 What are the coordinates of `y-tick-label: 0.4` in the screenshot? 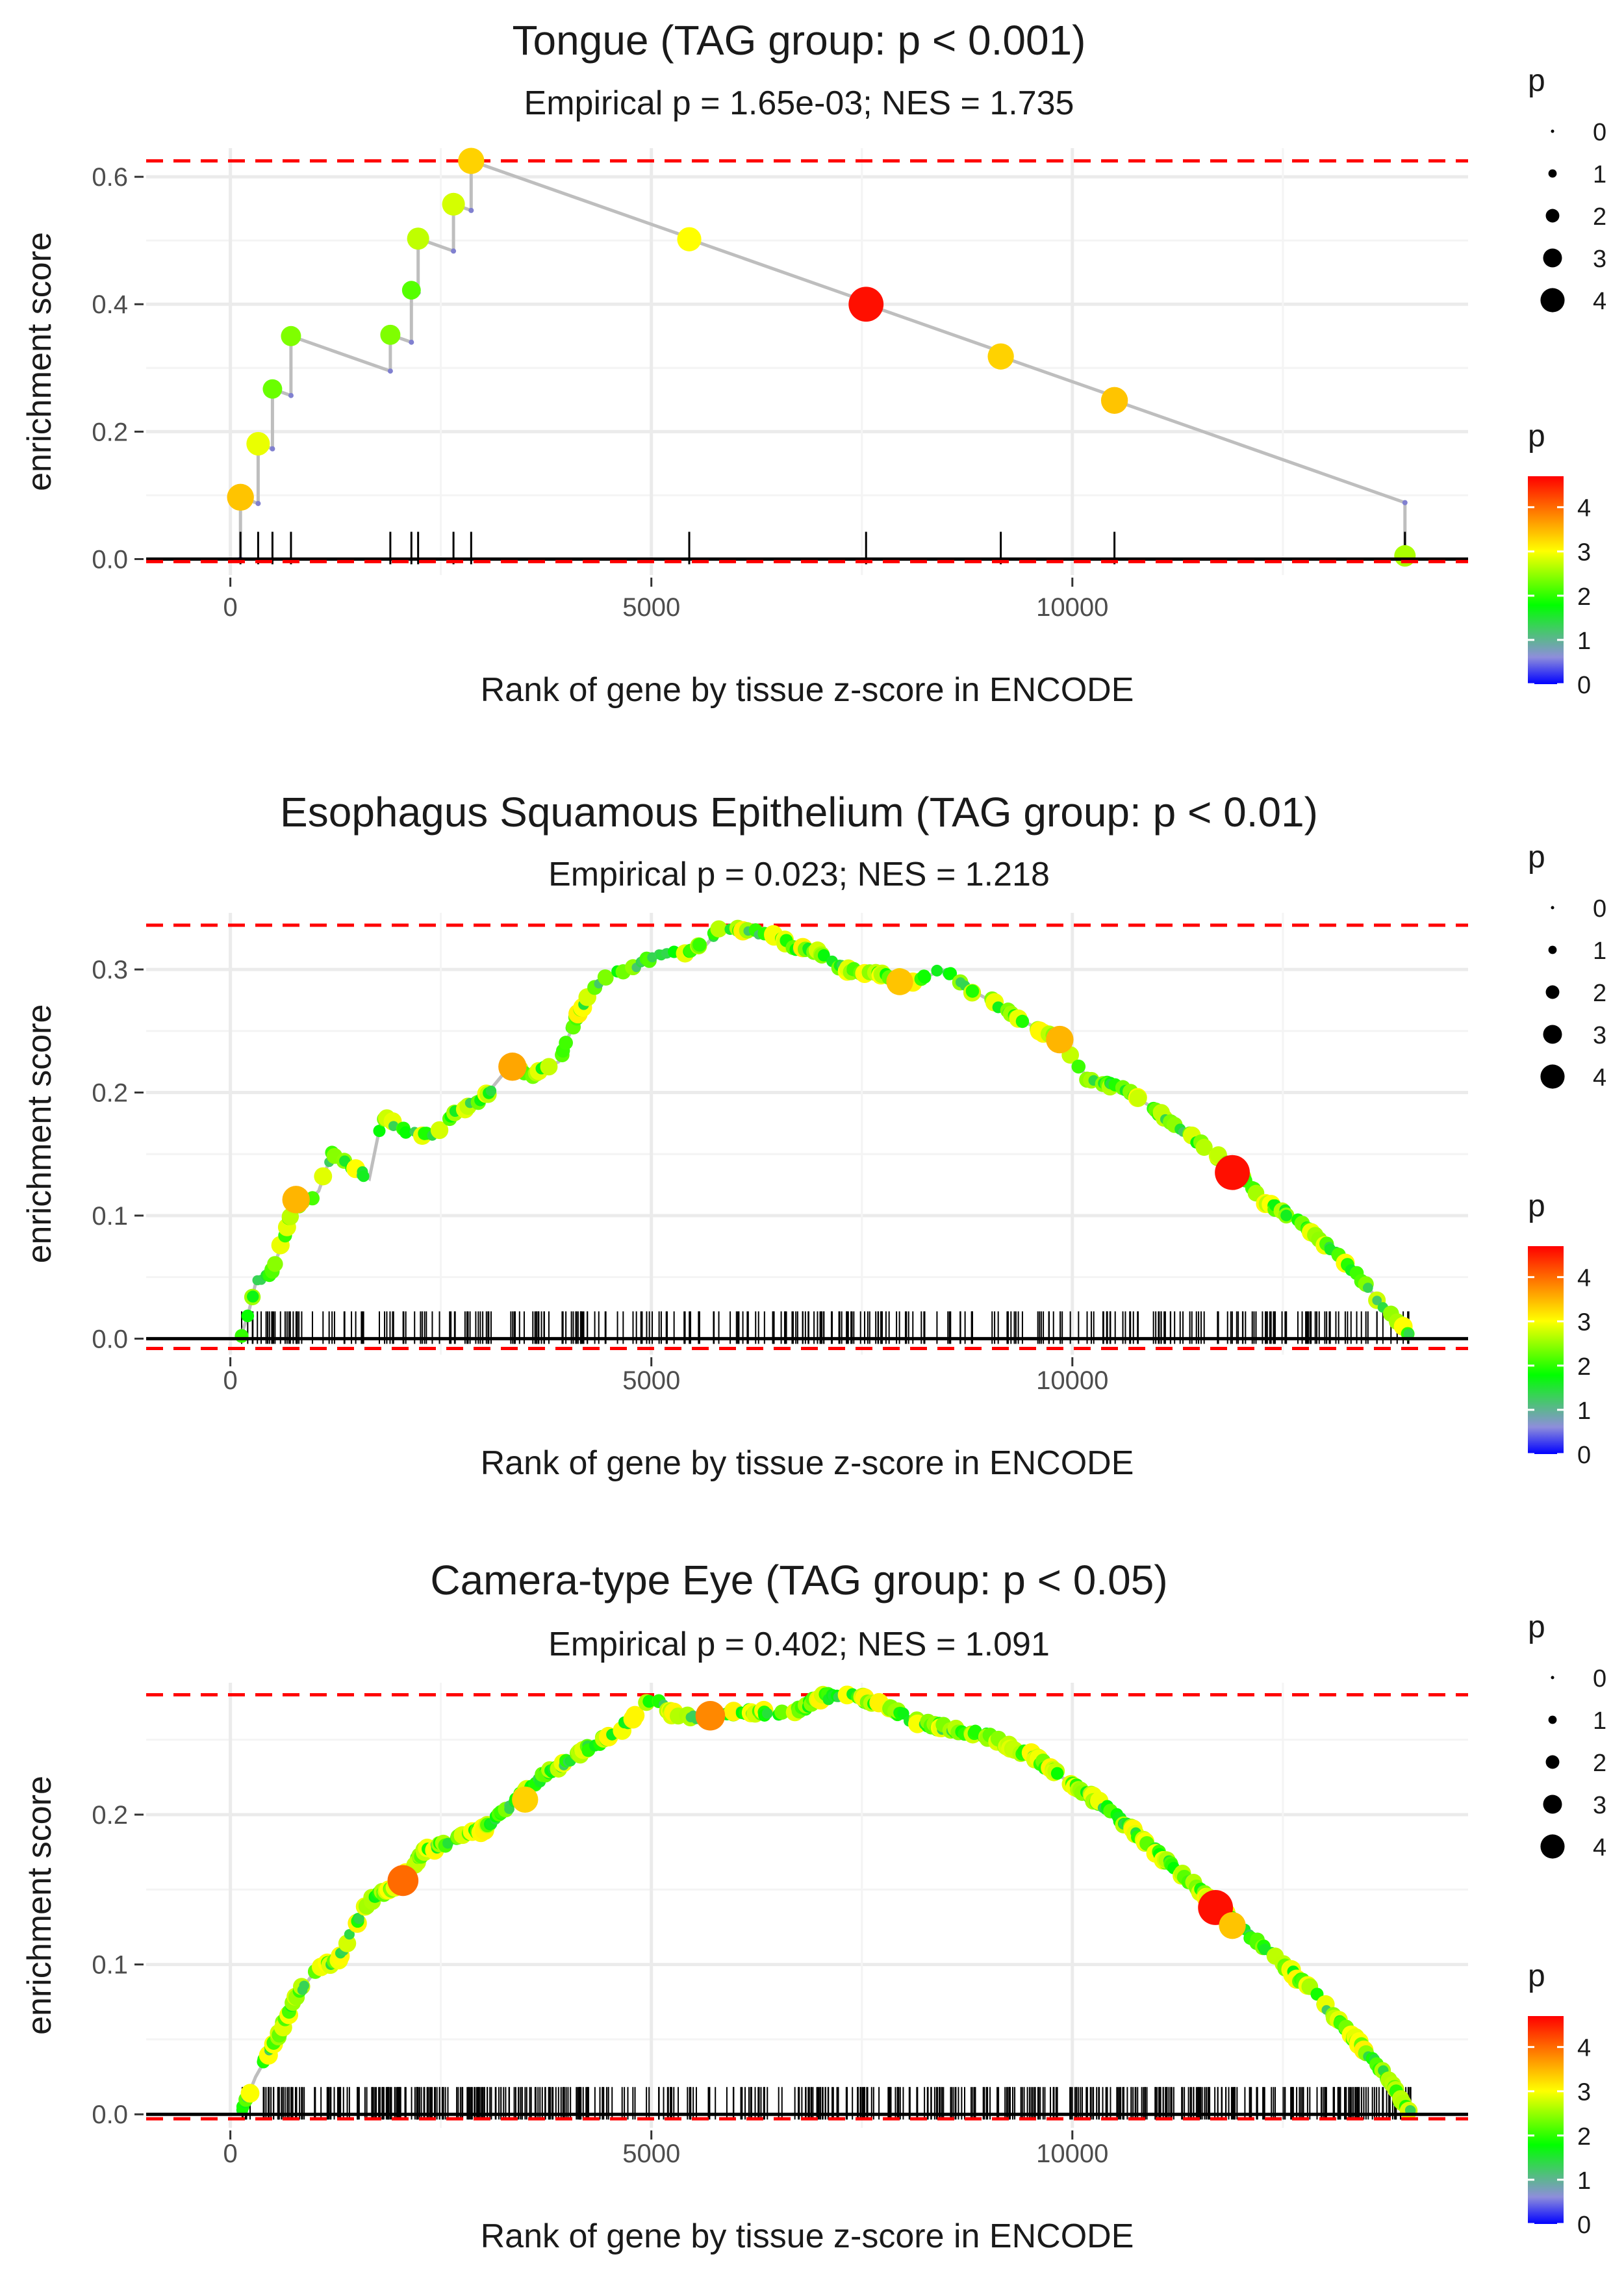 It's located at (110, 304).